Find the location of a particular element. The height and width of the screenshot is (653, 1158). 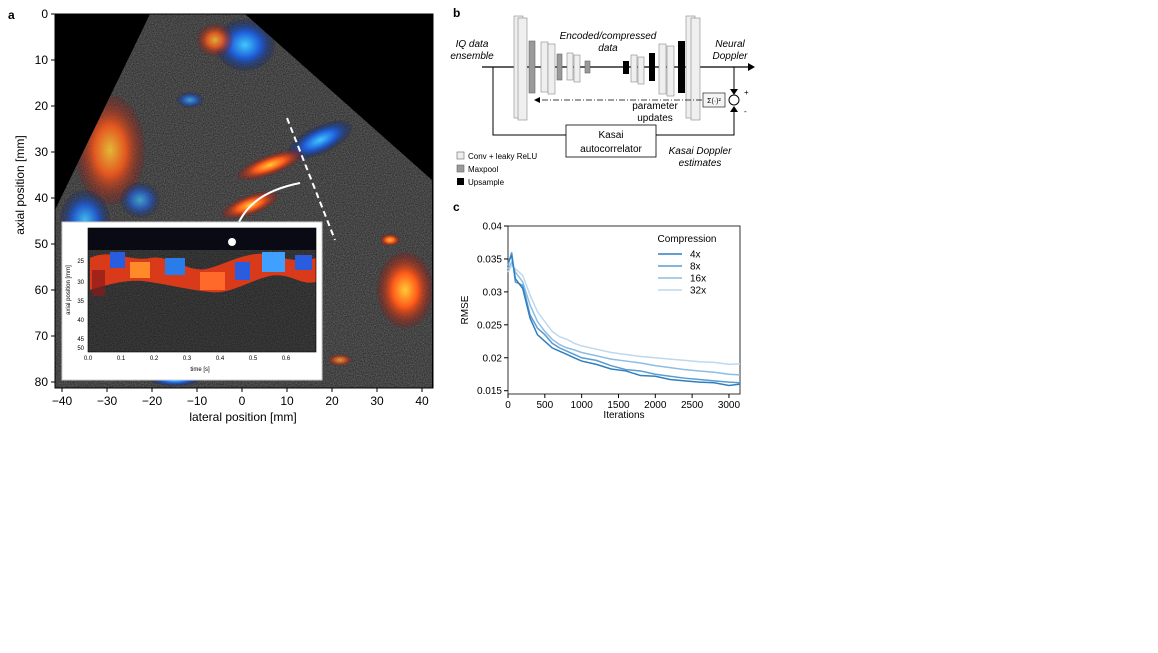

kasai-box-label: autocorrelator is located at coordinates (611, 149).